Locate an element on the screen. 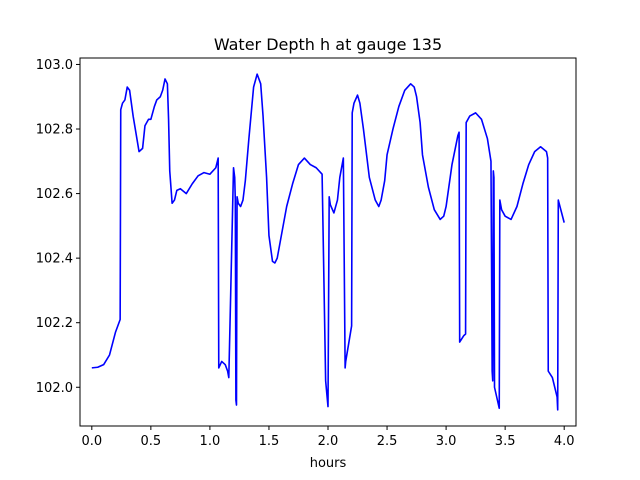 The height and width of the screenshot is (480, 640). x-tick-label: 1.0 is located at coordinates (210, 441).